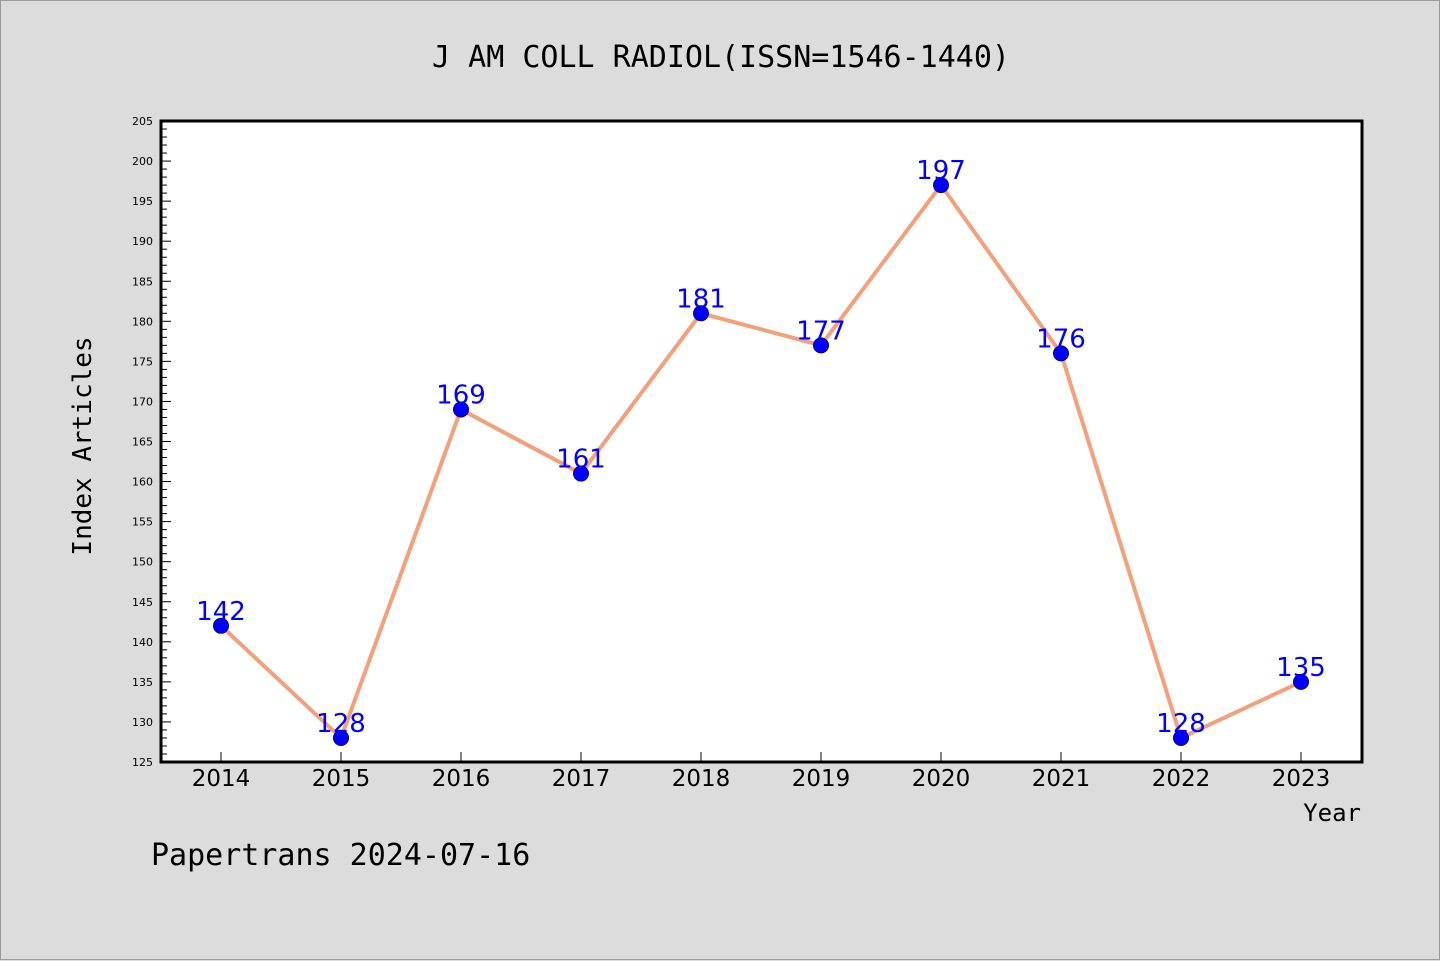 This screenshot has height=961, width=1440. I want to click on data-label: 177, so click(821, 331).